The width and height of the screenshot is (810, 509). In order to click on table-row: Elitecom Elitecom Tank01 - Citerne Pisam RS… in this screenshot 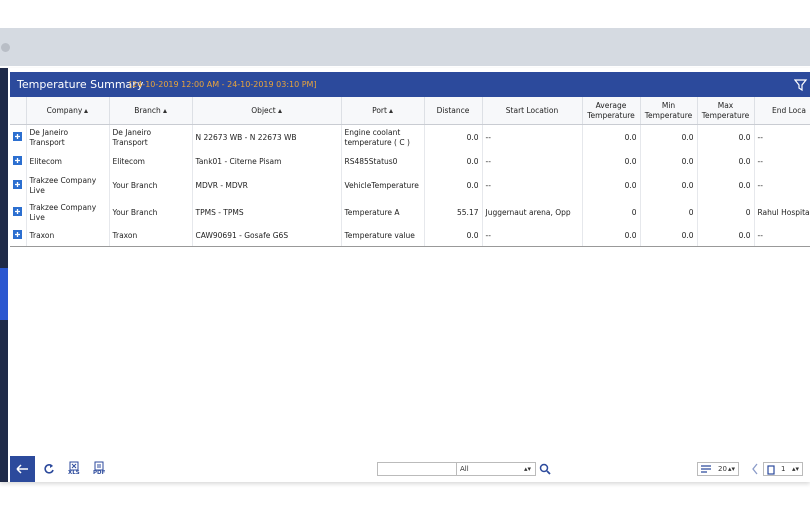, I will do `click(410, 162)`.